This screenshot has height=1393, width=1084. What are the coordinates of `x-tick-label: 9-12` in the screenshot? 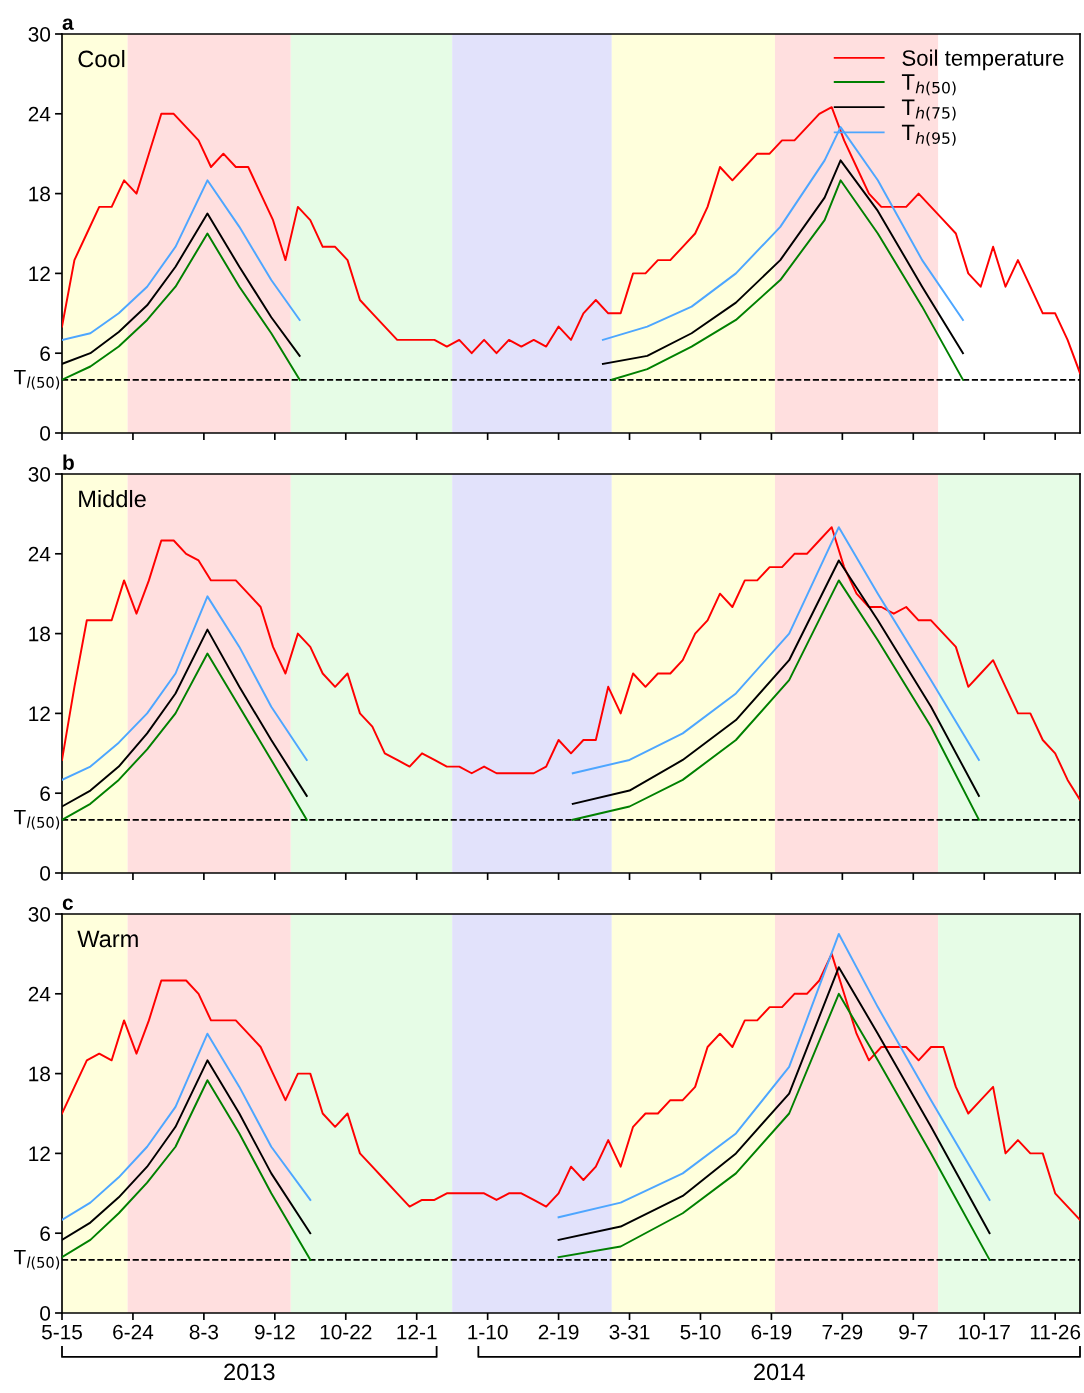 It's located at (274, 1332).